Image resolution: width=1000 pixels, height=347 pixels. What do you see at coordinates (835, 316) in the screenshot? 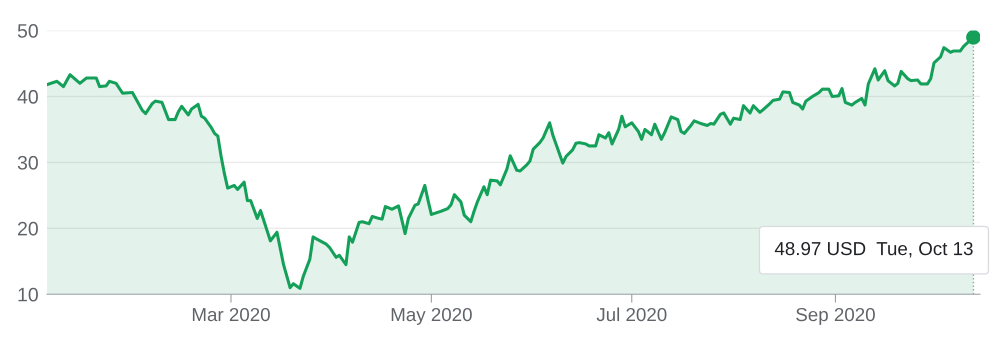
I see `x-tick-label: Sep 2020` at bounding box center [835, 316].